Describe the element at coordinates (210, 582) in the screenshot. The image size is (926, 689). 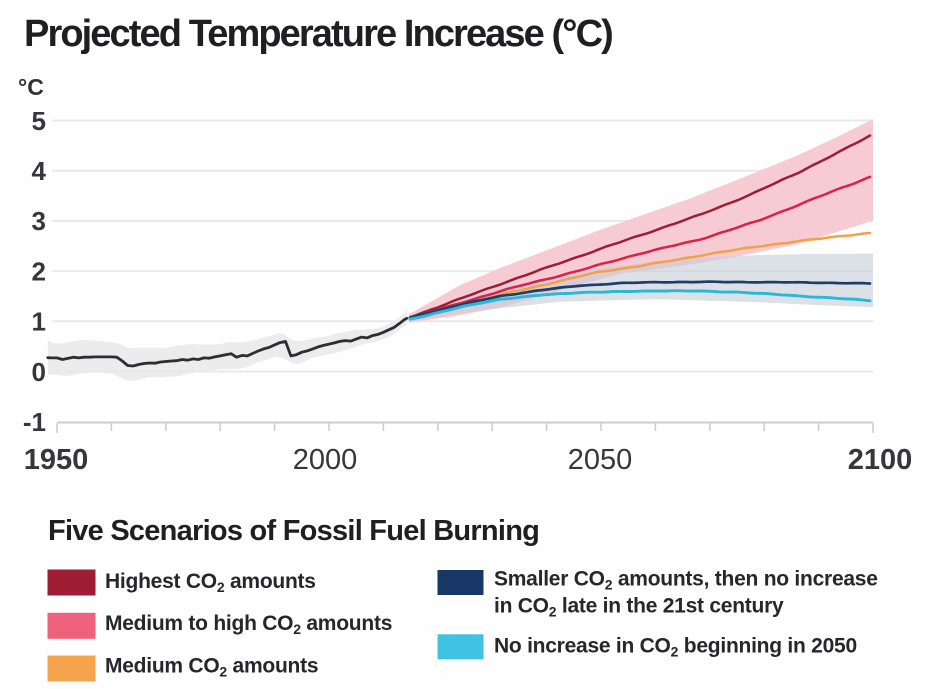
I see `svg-text: Highest CO2 amounts` at that location.